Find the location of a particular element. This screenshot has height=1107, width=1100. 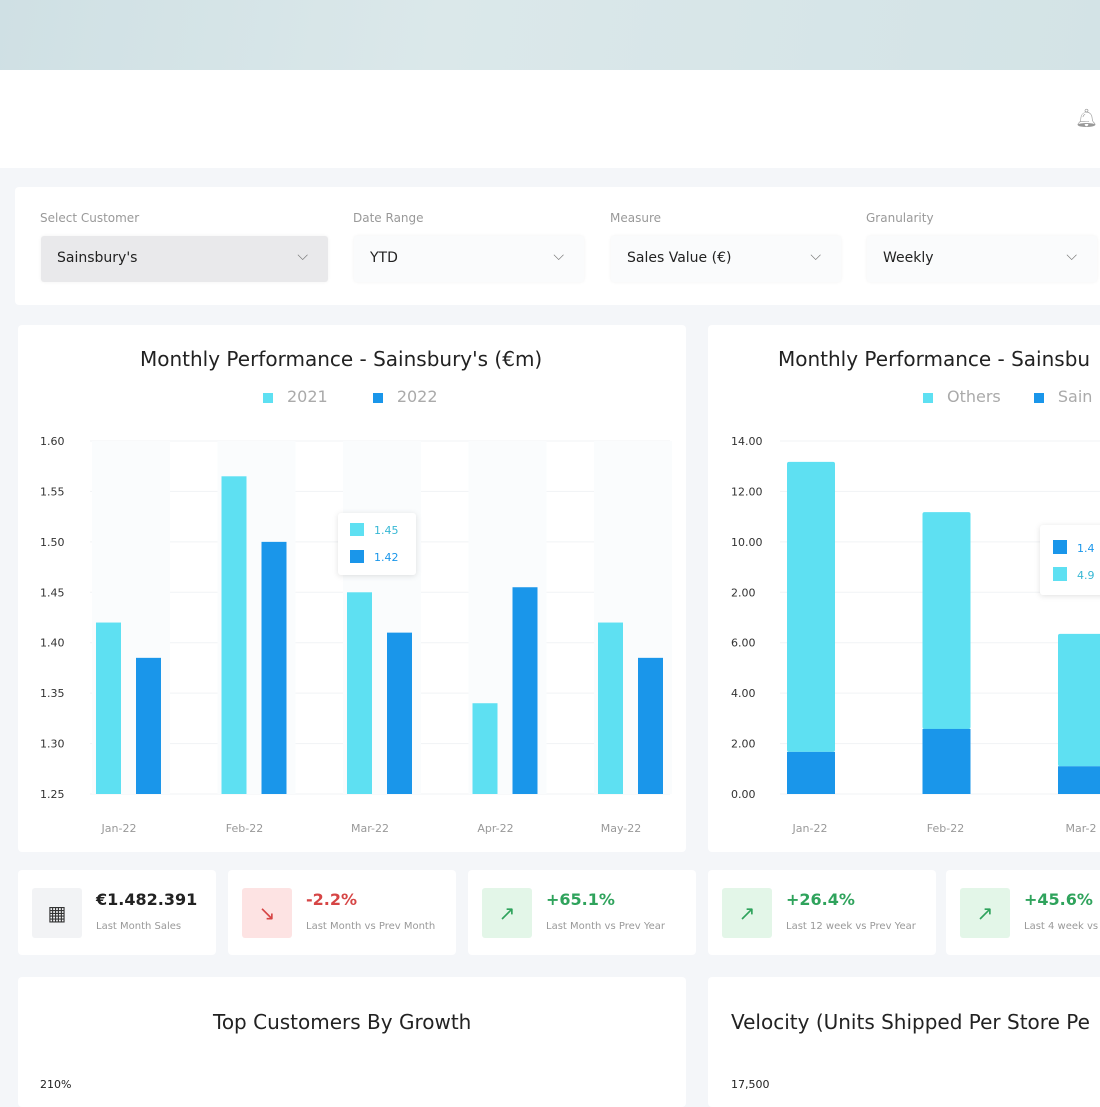

customer-select: Sainsbury's ⌵ is located at coordinates (184, 259).